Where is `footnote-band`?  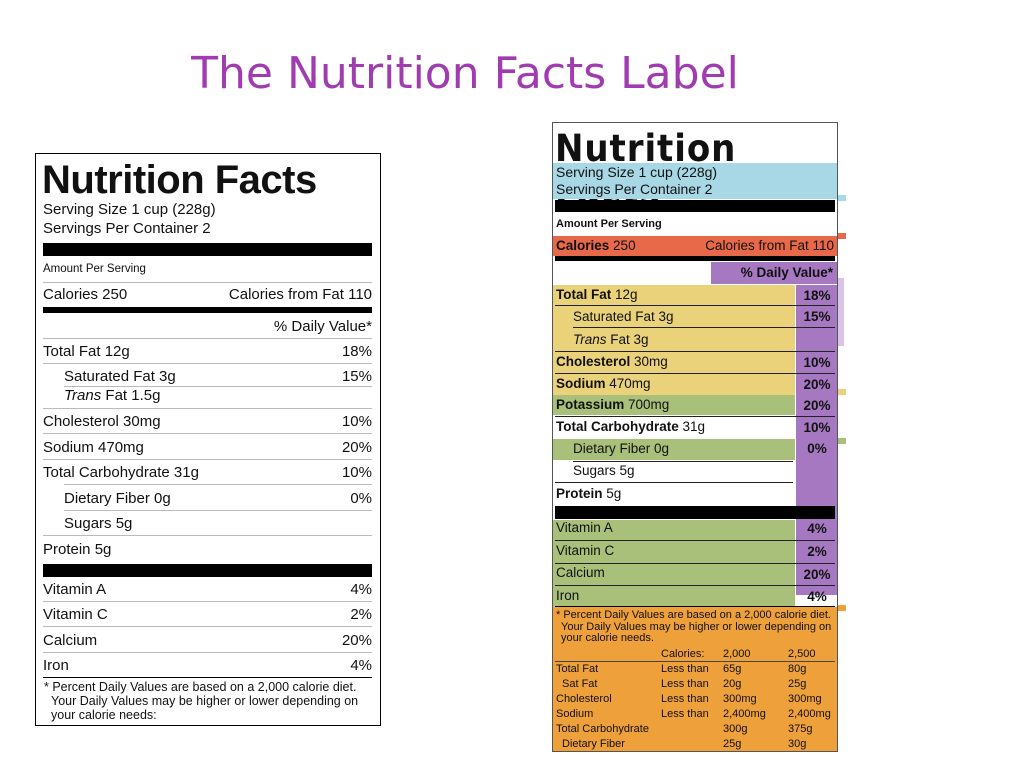
footnote-band is located at coordinates (695, 679).